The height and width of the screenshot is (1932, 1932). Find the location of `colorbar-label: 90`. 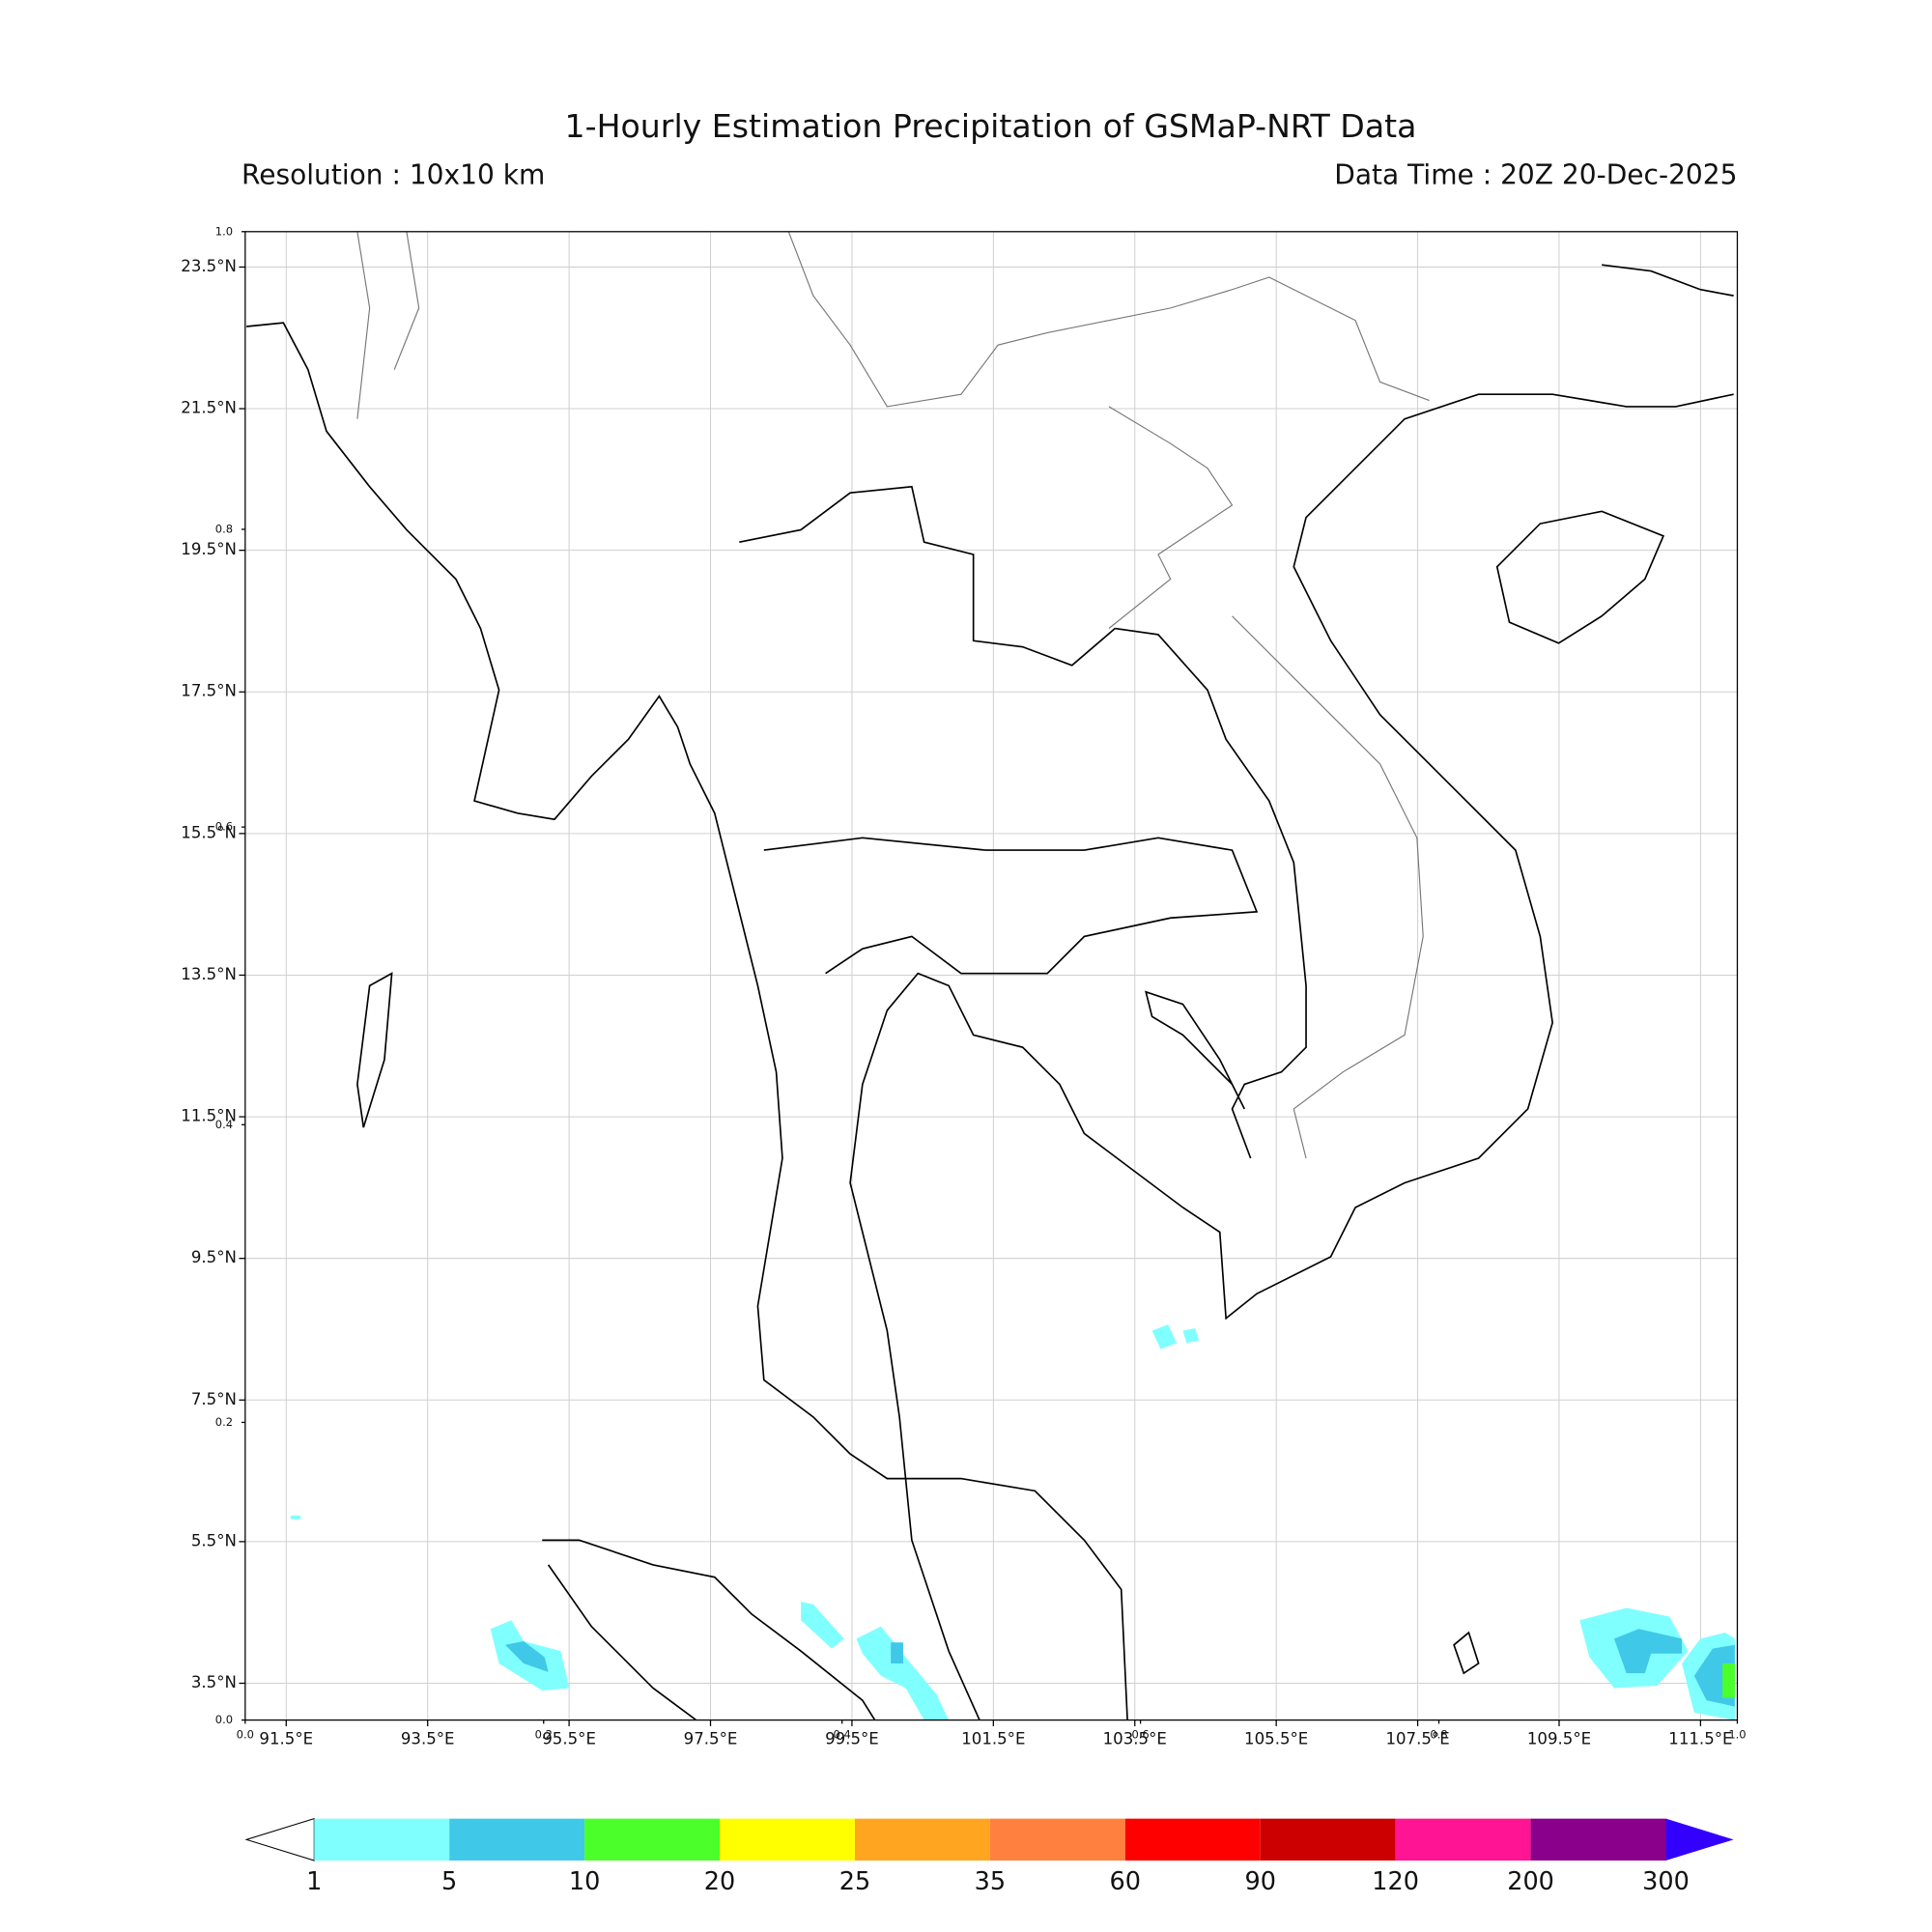

colorbar-label: 90 is located at coordinates (1259, 1881).